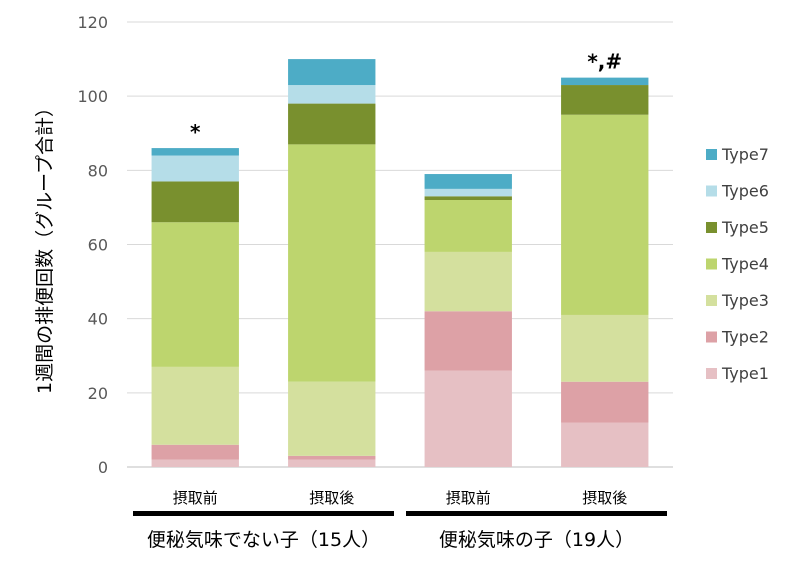  Describe the element at coordinates (711, 191) in the screenshot. I see `legend-swatch-type6` at that location.